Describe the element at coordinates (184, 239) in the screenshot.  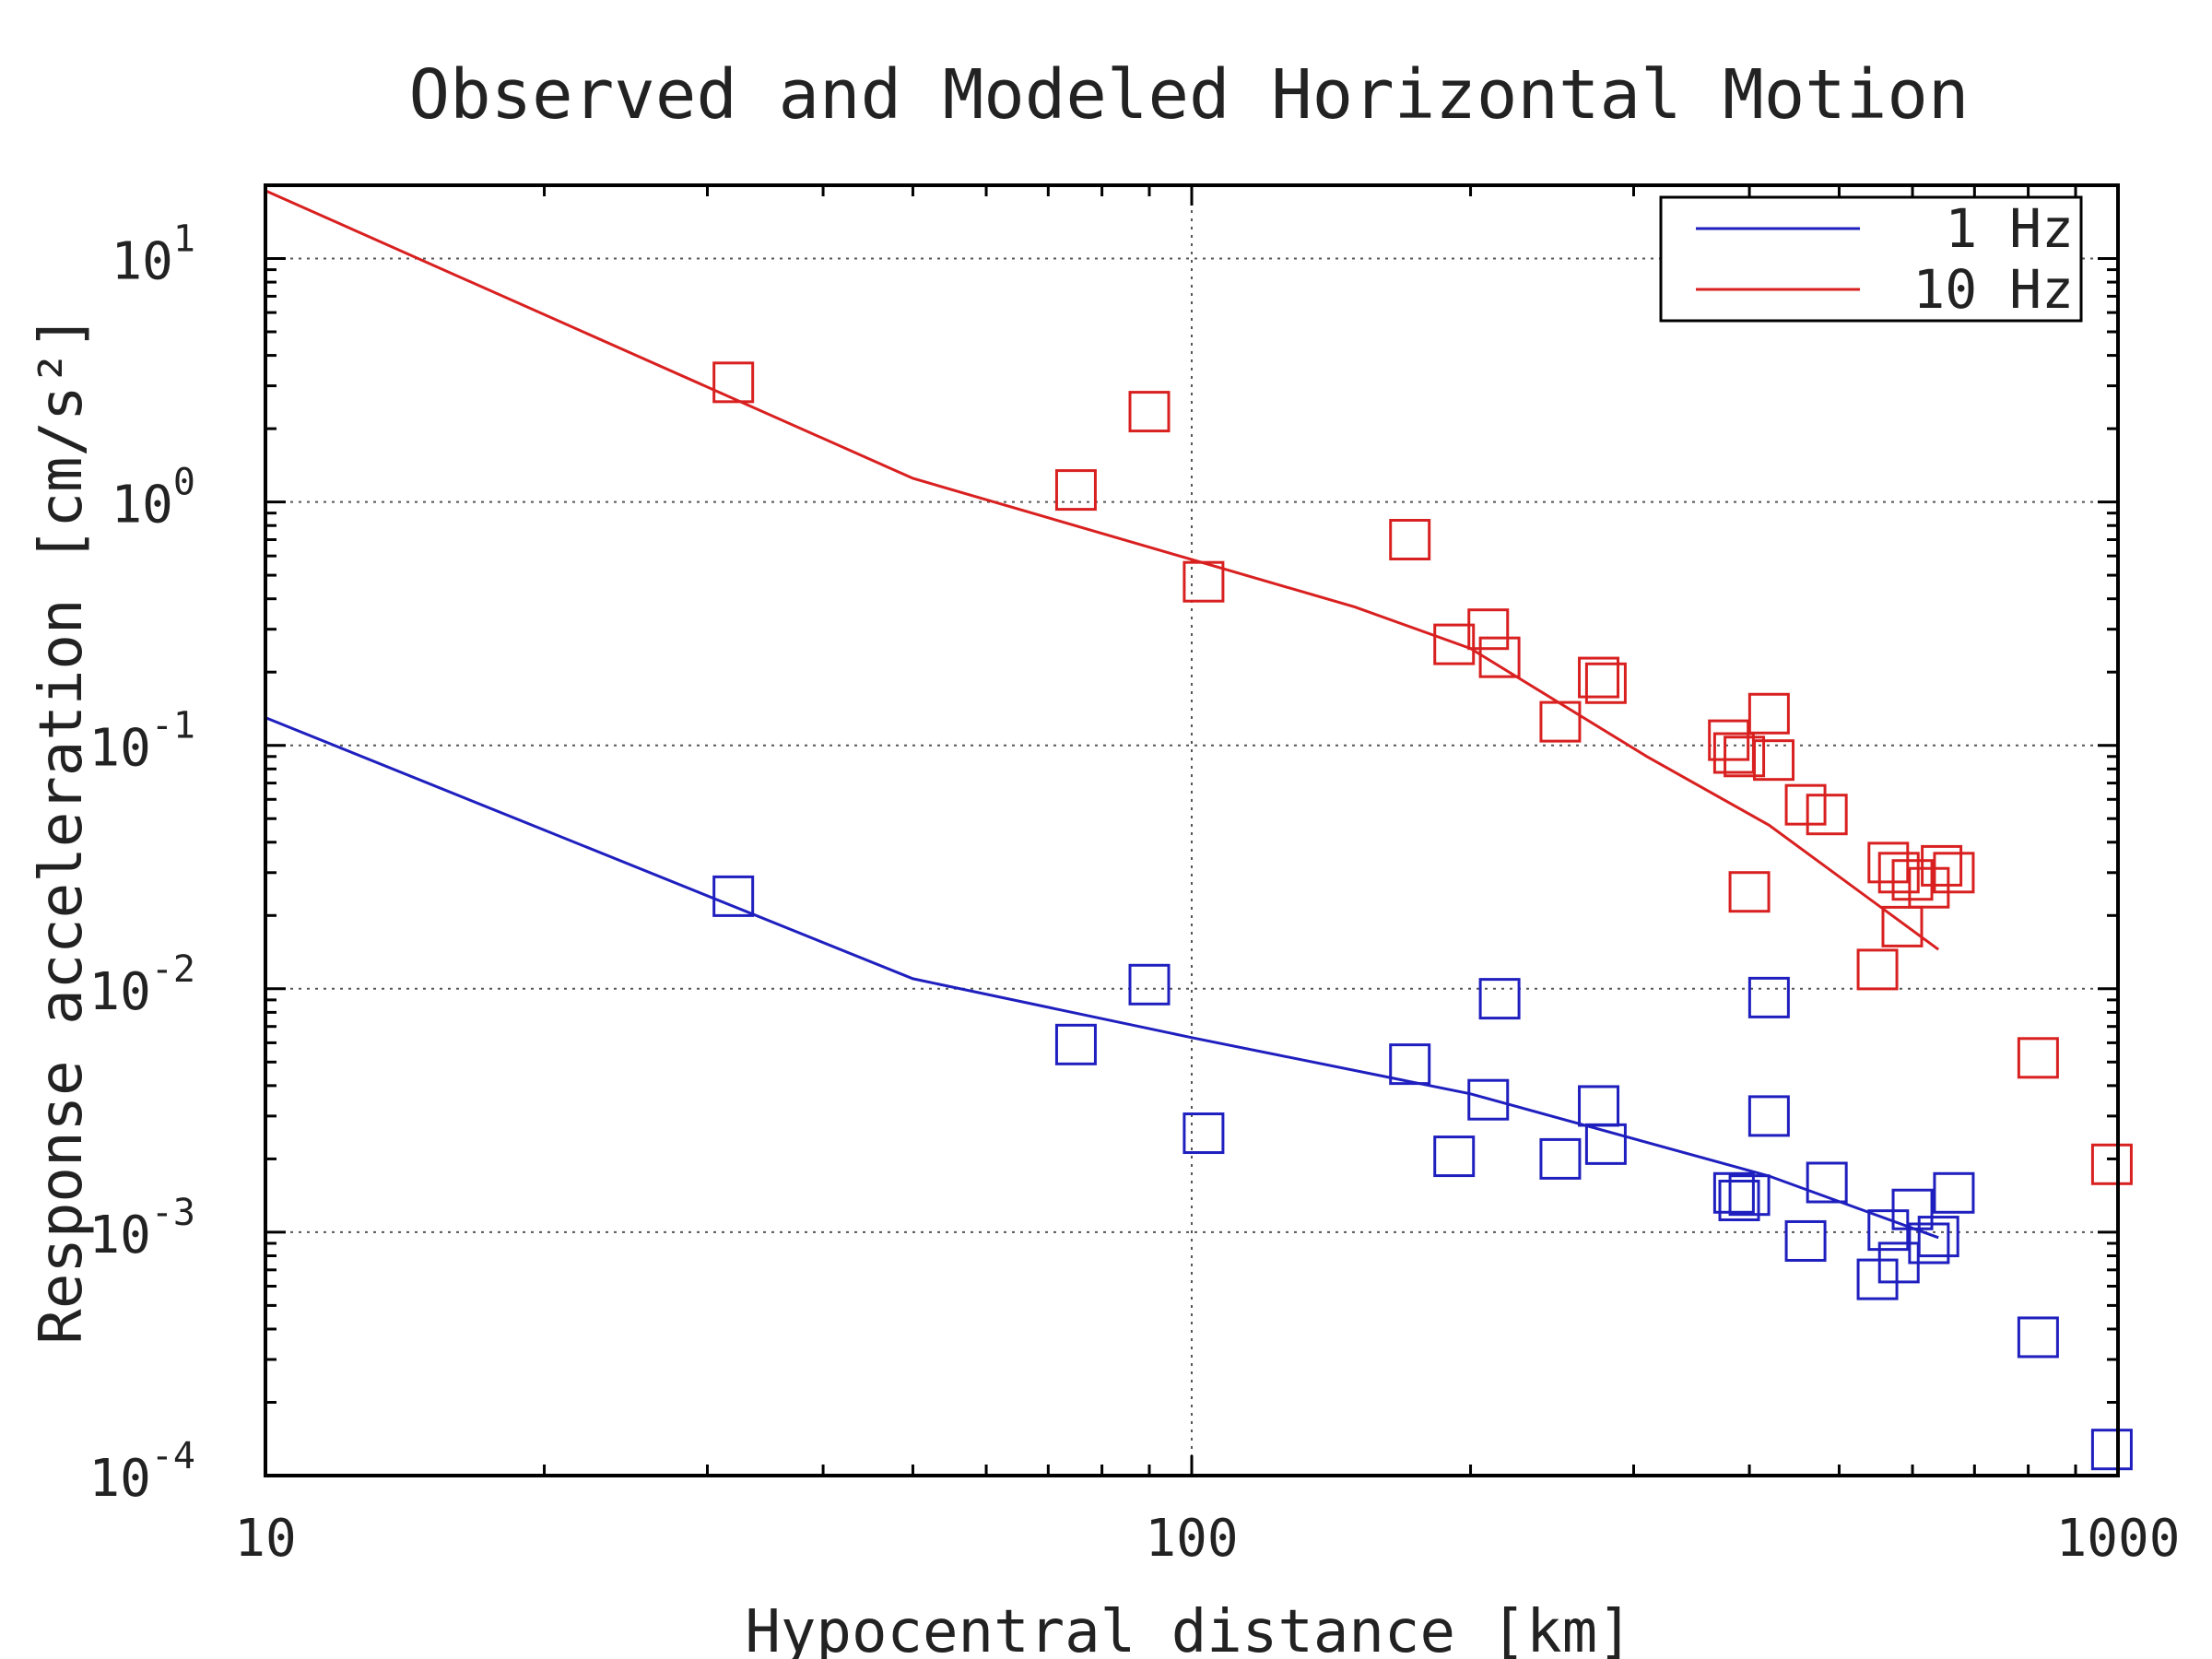
I see `y-tick-exponent: 1` at that location.